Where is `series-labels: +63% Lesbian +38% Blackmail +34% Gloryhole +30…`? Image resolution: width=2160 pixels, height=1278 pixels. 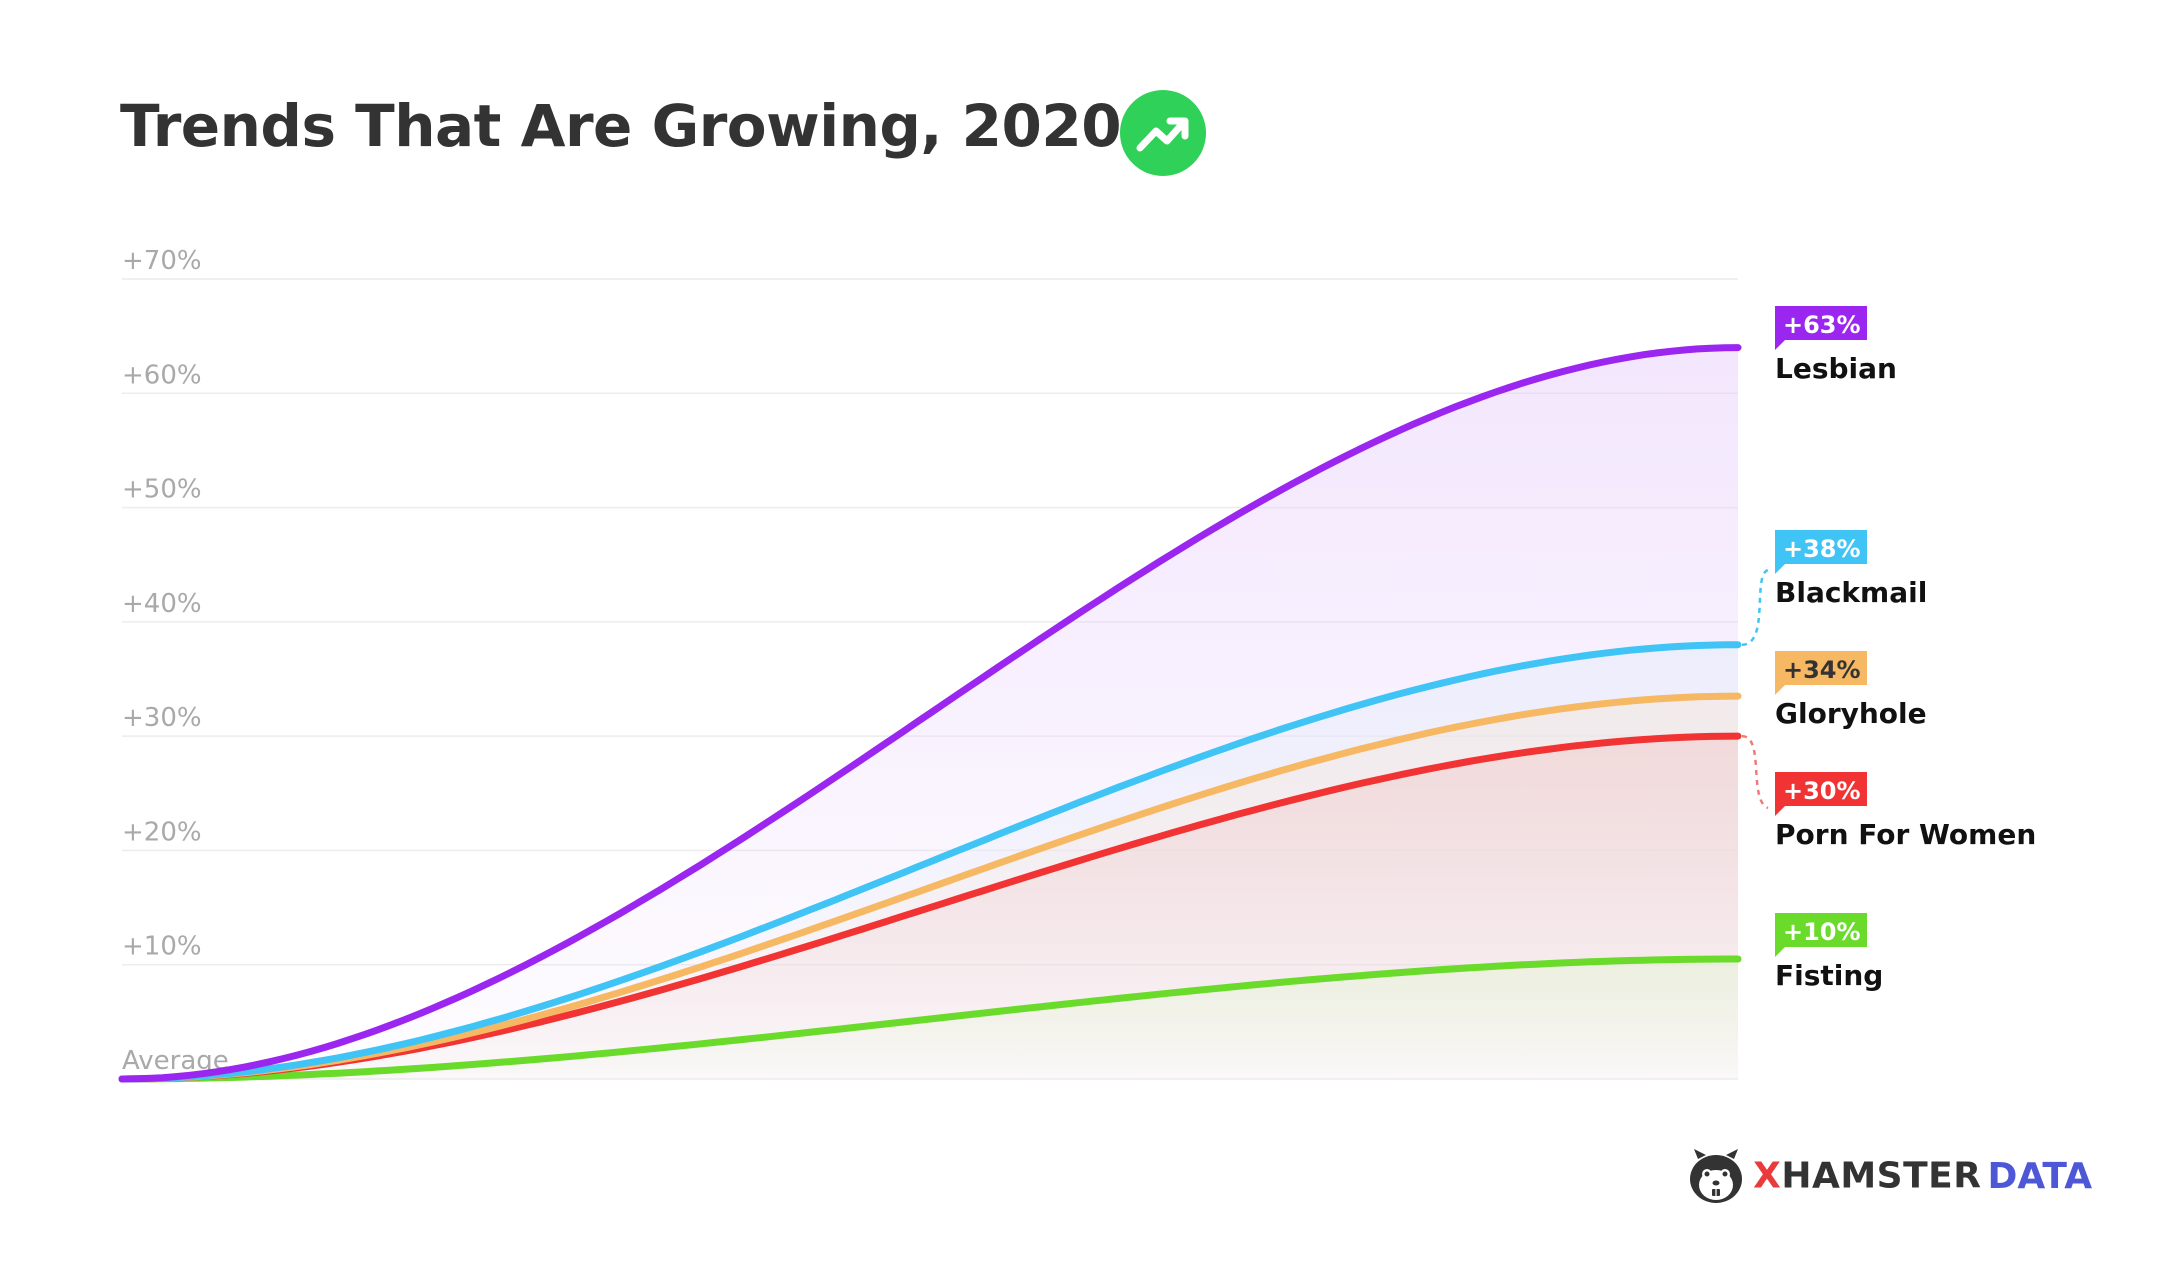
series-labels: +63% Lesbian +38% Blackmail +34% Gloryhole +30… is located at coordinates (1905, 649).